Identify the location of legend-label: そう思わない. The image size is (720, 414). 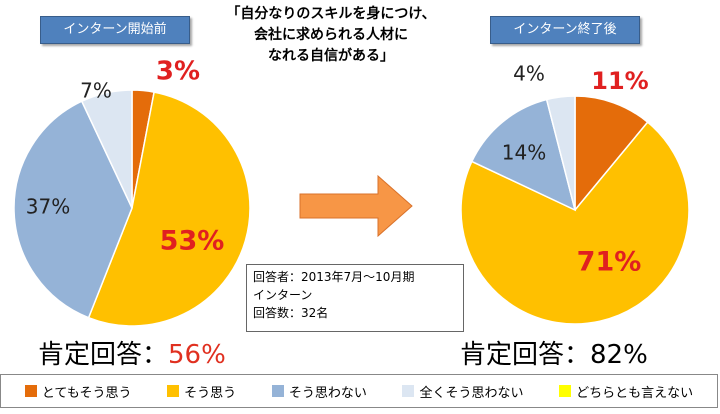
(327, 393).